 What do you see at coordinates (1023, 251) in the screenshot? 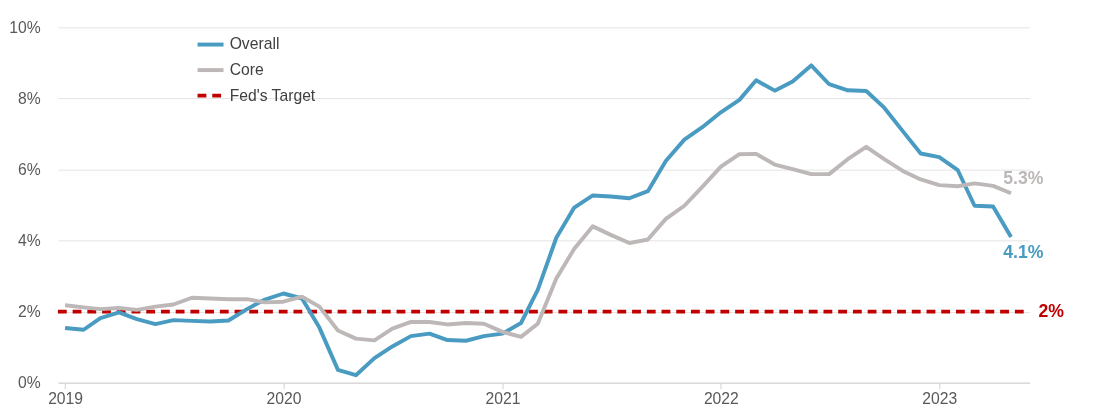
I see `data-label: 4.1%` at bounding box center [1023, 251].